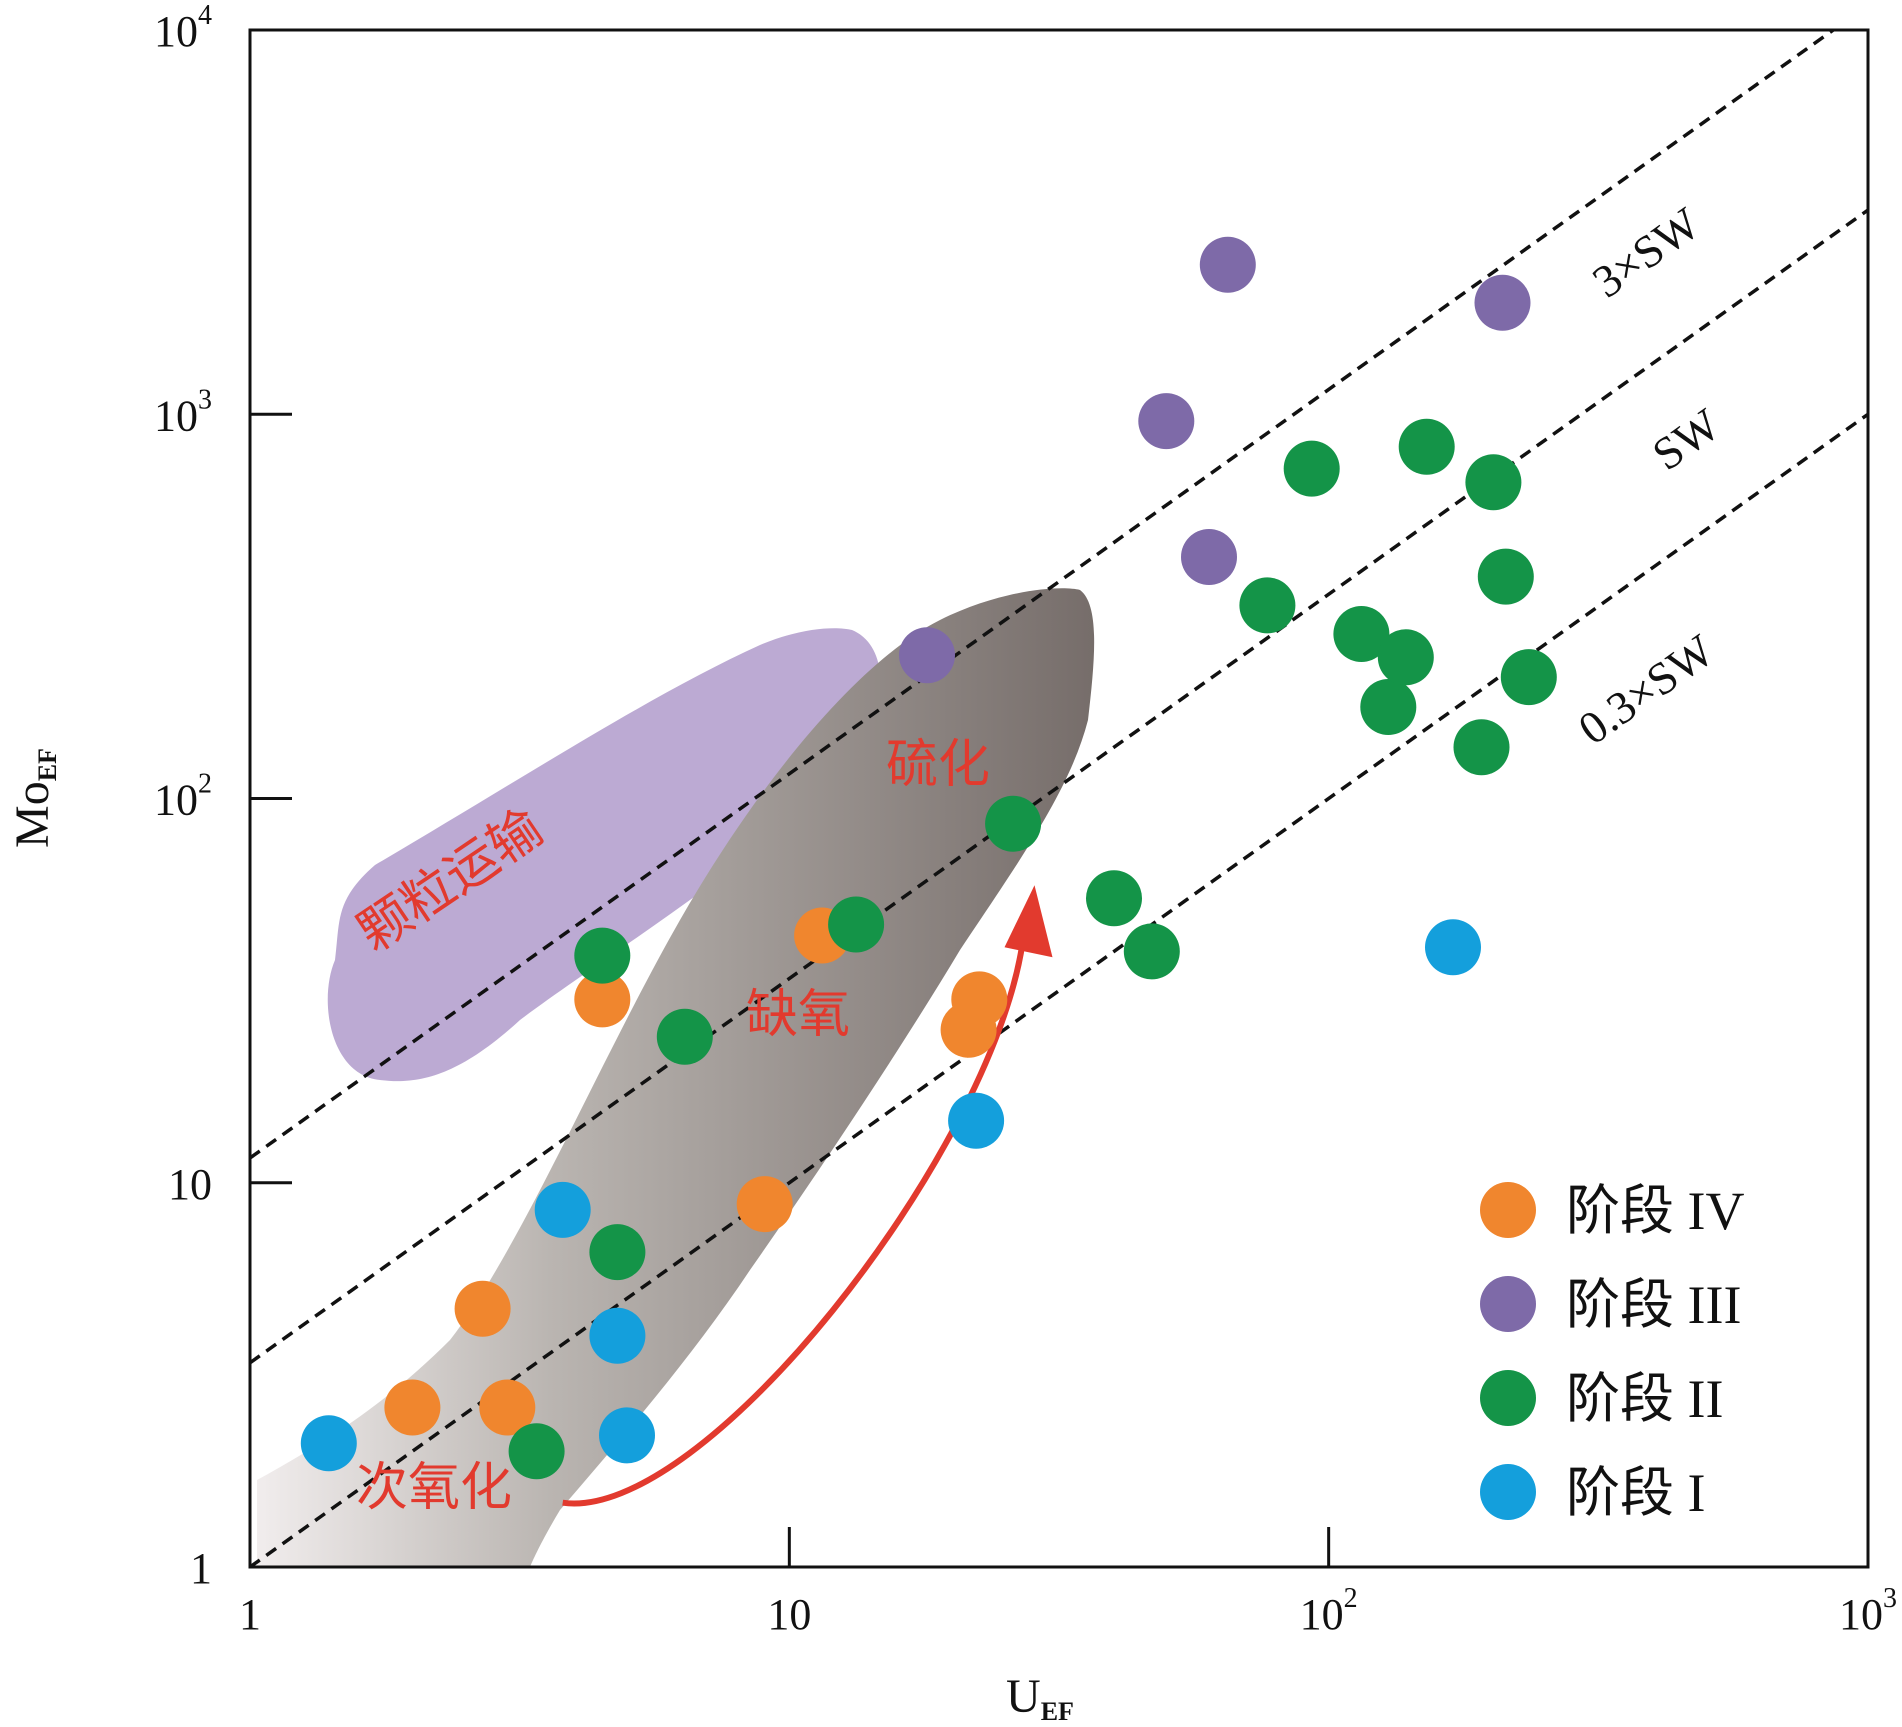 The image size is (1902, 1727). I want to click on particulate-shuttle-region, so click(604, 855).